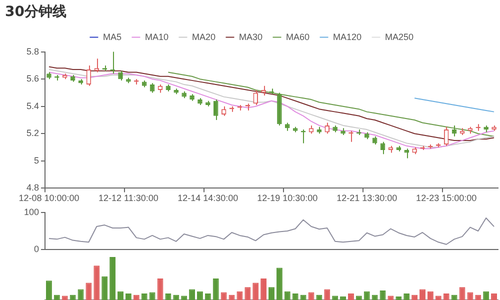 This screenshot has width=500, height=300. I want to click on y-tick-label: 5.4, so click(32, 105).